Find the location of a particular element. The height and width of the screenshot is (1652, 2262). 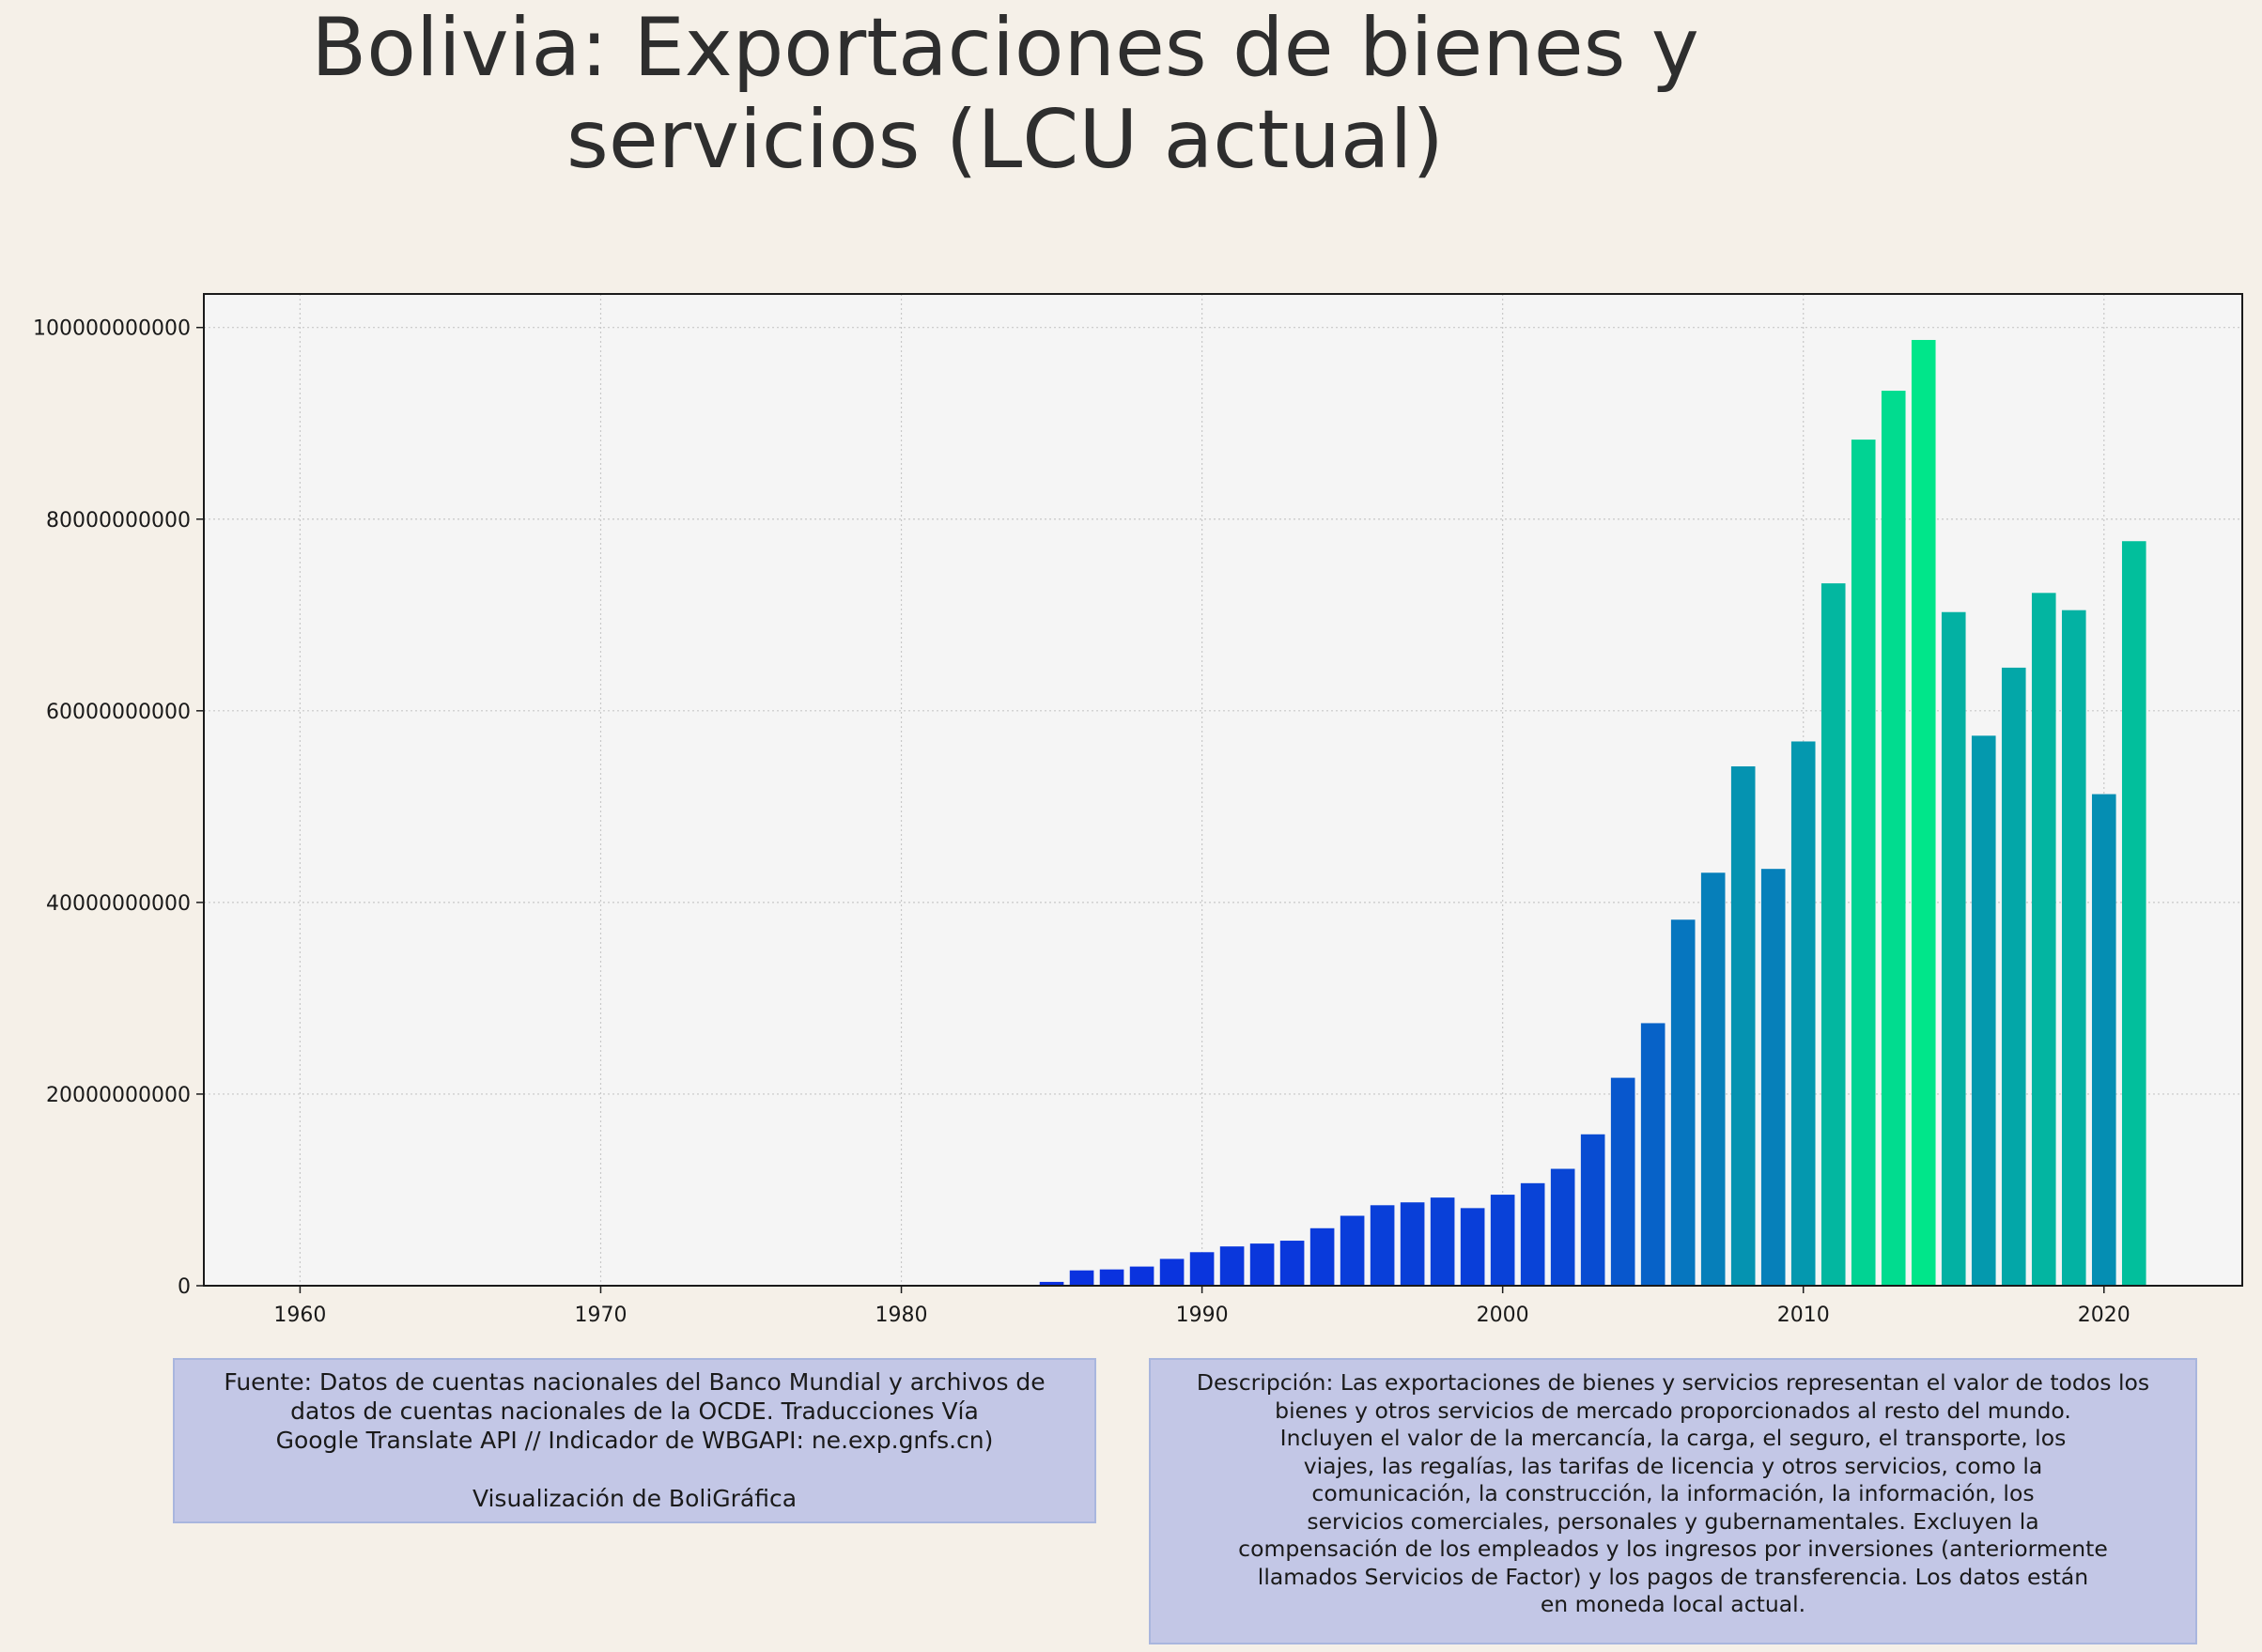

bar-2013 is located at coordinates (1893, 838).